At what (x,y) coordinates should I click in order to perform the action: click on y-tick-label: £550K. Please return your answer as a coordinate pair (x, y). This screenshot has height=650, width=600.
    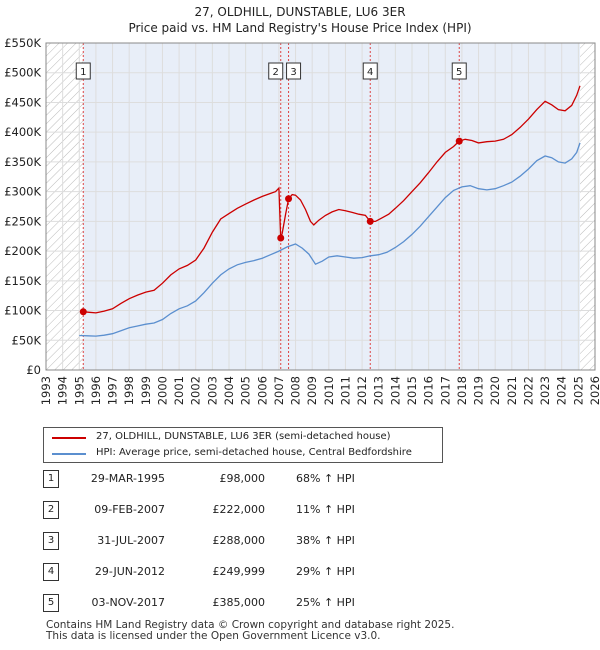
    Looking at the image, I should click on (22, 43).